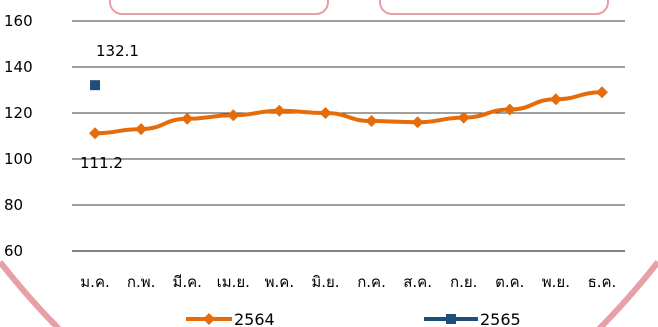 Image resolution: width=658 pixels, height=327 pixels. Describe the element at coordinates (463, 282) in the screenshot. I see `x-tick-label: ก.ย.` at that location.